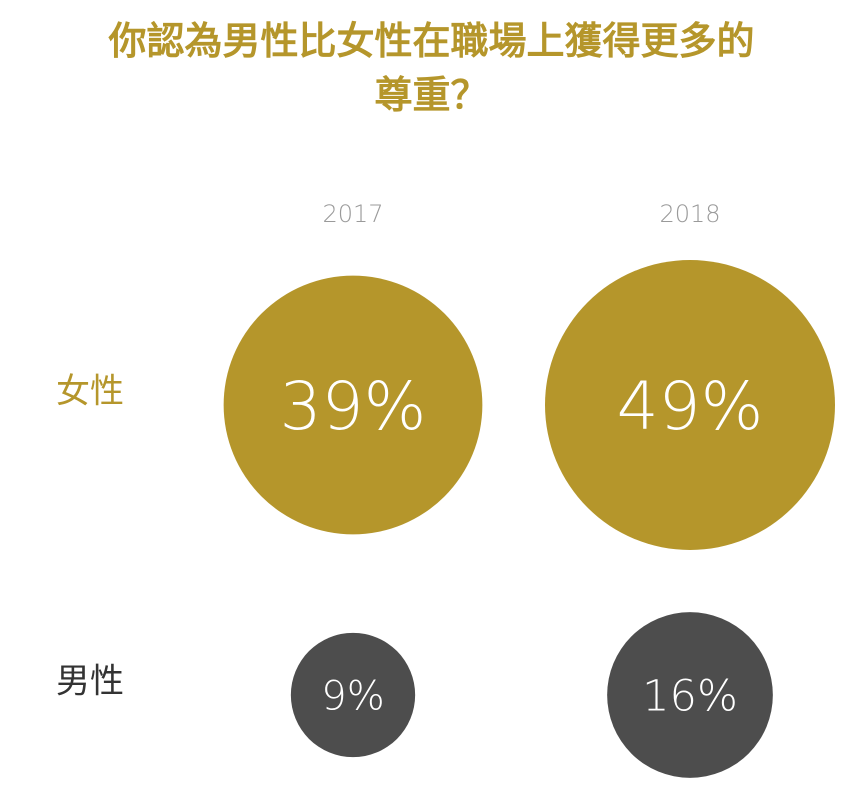 Image resolution: width=863 pixels, height=810 pixels. What do you see at coordinates (352, 214) in the screenshot?
I see `year-label-2017: 2017` at bounding box center [352, 214].